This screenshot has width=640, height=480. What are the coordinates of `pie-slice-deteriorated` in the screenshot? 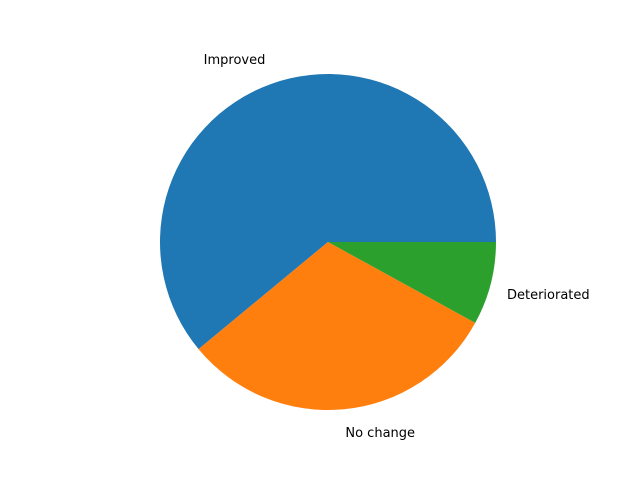 It's located at (412, 282).